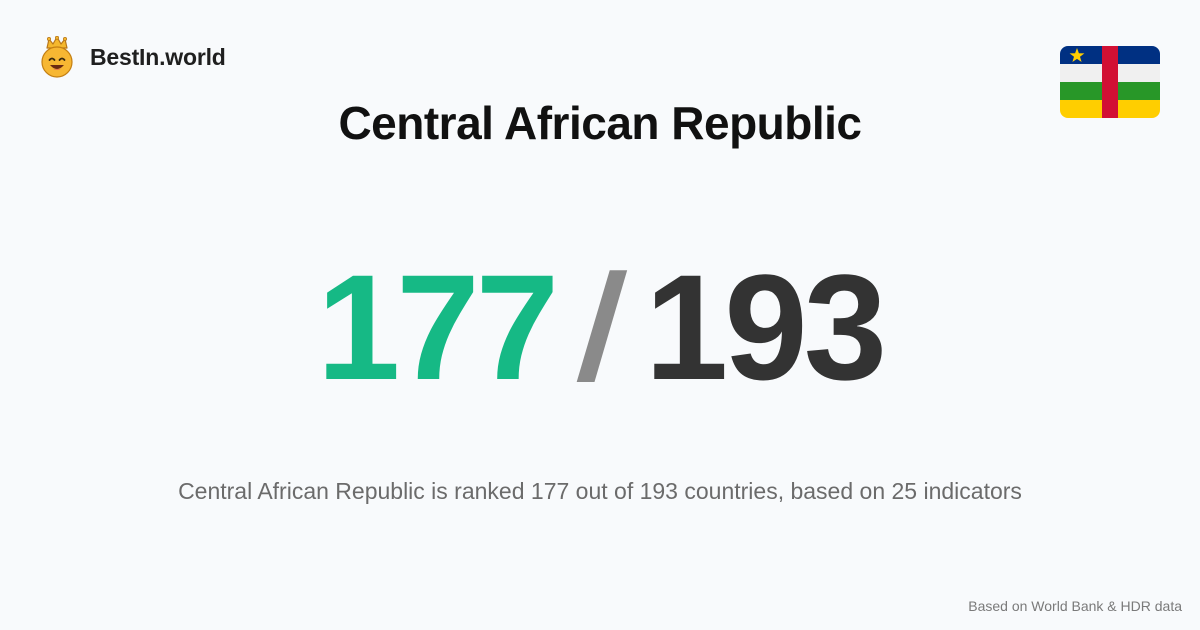  I want to click on brand-name: BestIn.world, so click(158, 56).